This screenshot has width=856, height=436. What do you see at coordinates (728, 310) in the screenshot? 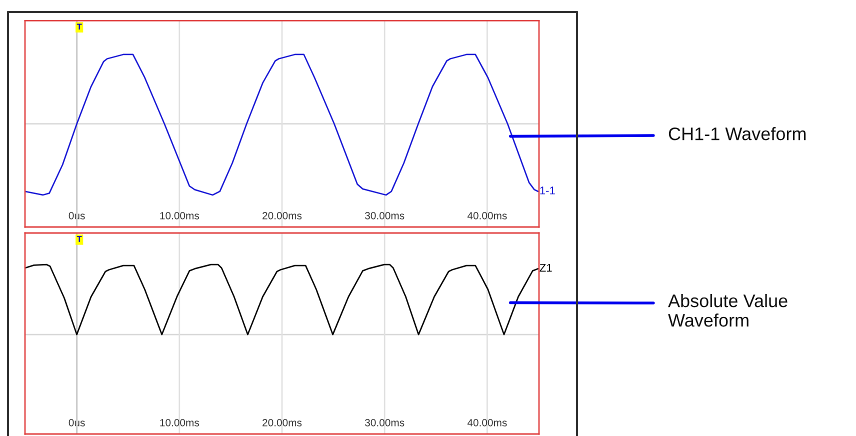
I see `annotation: Absolute Value Waveform` at bounding box center [728, 310].